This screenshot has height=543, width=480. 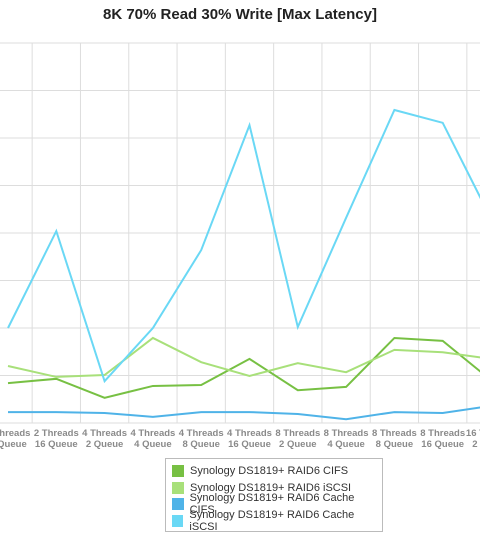 What do you see at coordinates (298, 439) in the screenshot?
I see `x-tick-label: 8 Threads 2 Queue` at bounding box center [298, 439].